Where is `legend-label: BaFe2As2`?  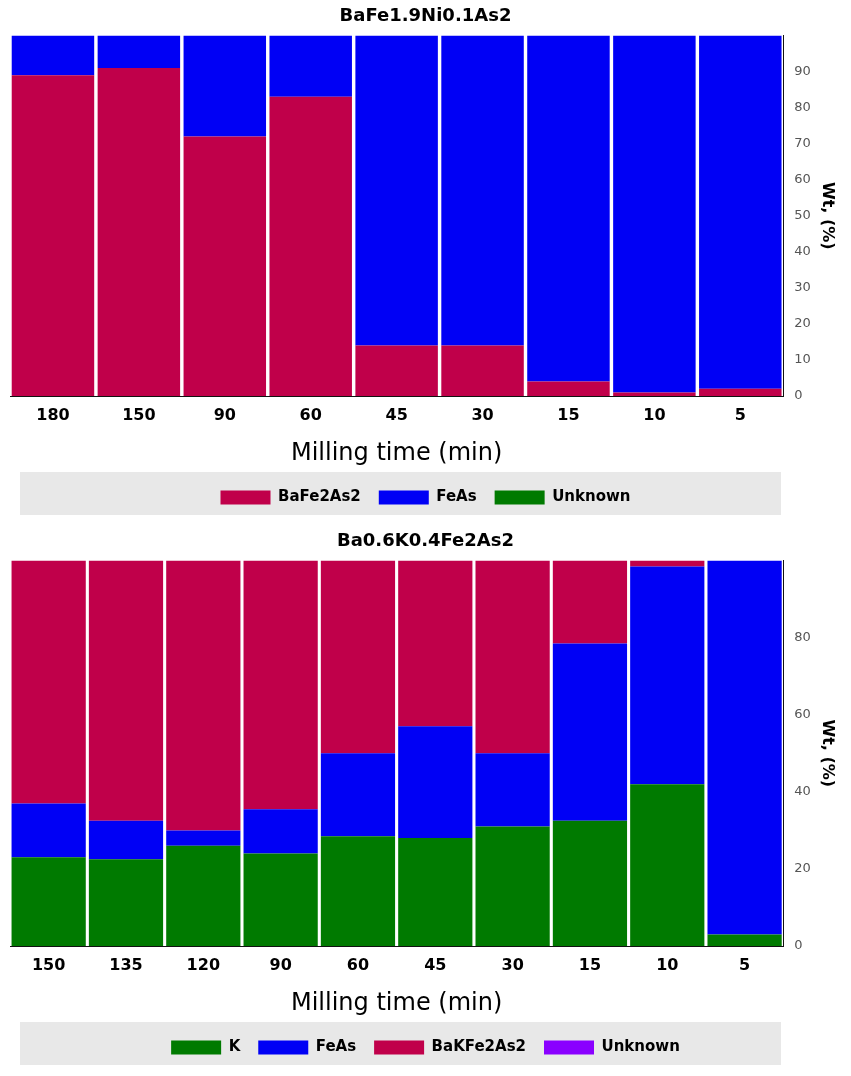
legend-label: BaFe2As2 is located at coordinates (319, 496).